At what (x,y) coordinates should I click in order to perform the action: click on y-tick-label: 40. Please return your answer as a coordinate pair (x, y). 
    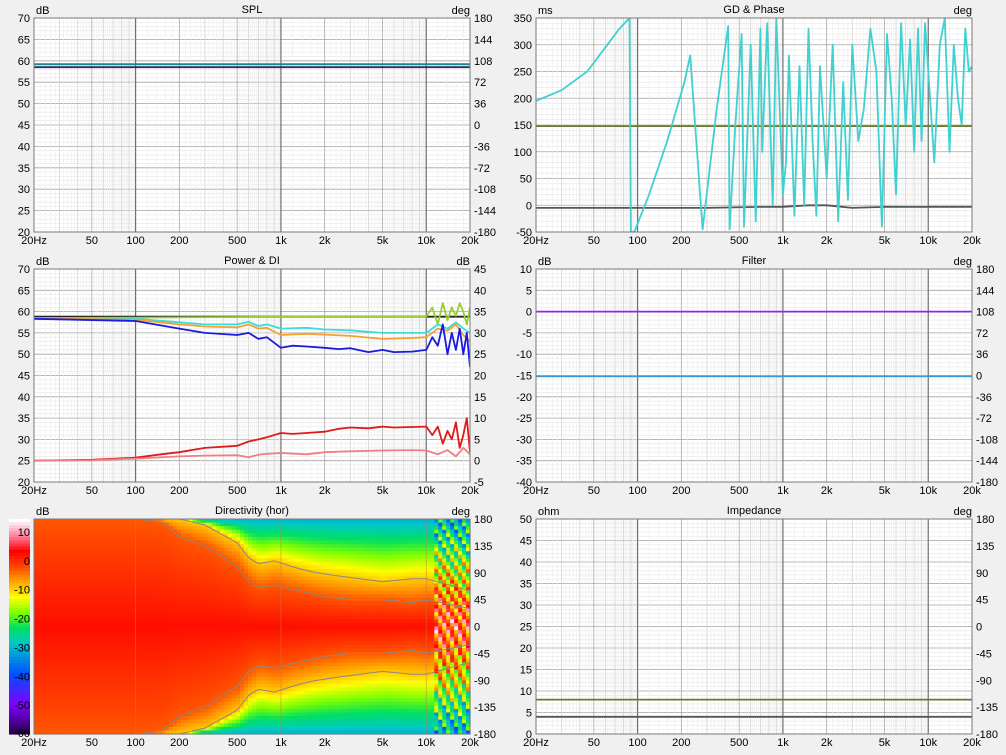
    Looking at the image, I should click on (24, 147).